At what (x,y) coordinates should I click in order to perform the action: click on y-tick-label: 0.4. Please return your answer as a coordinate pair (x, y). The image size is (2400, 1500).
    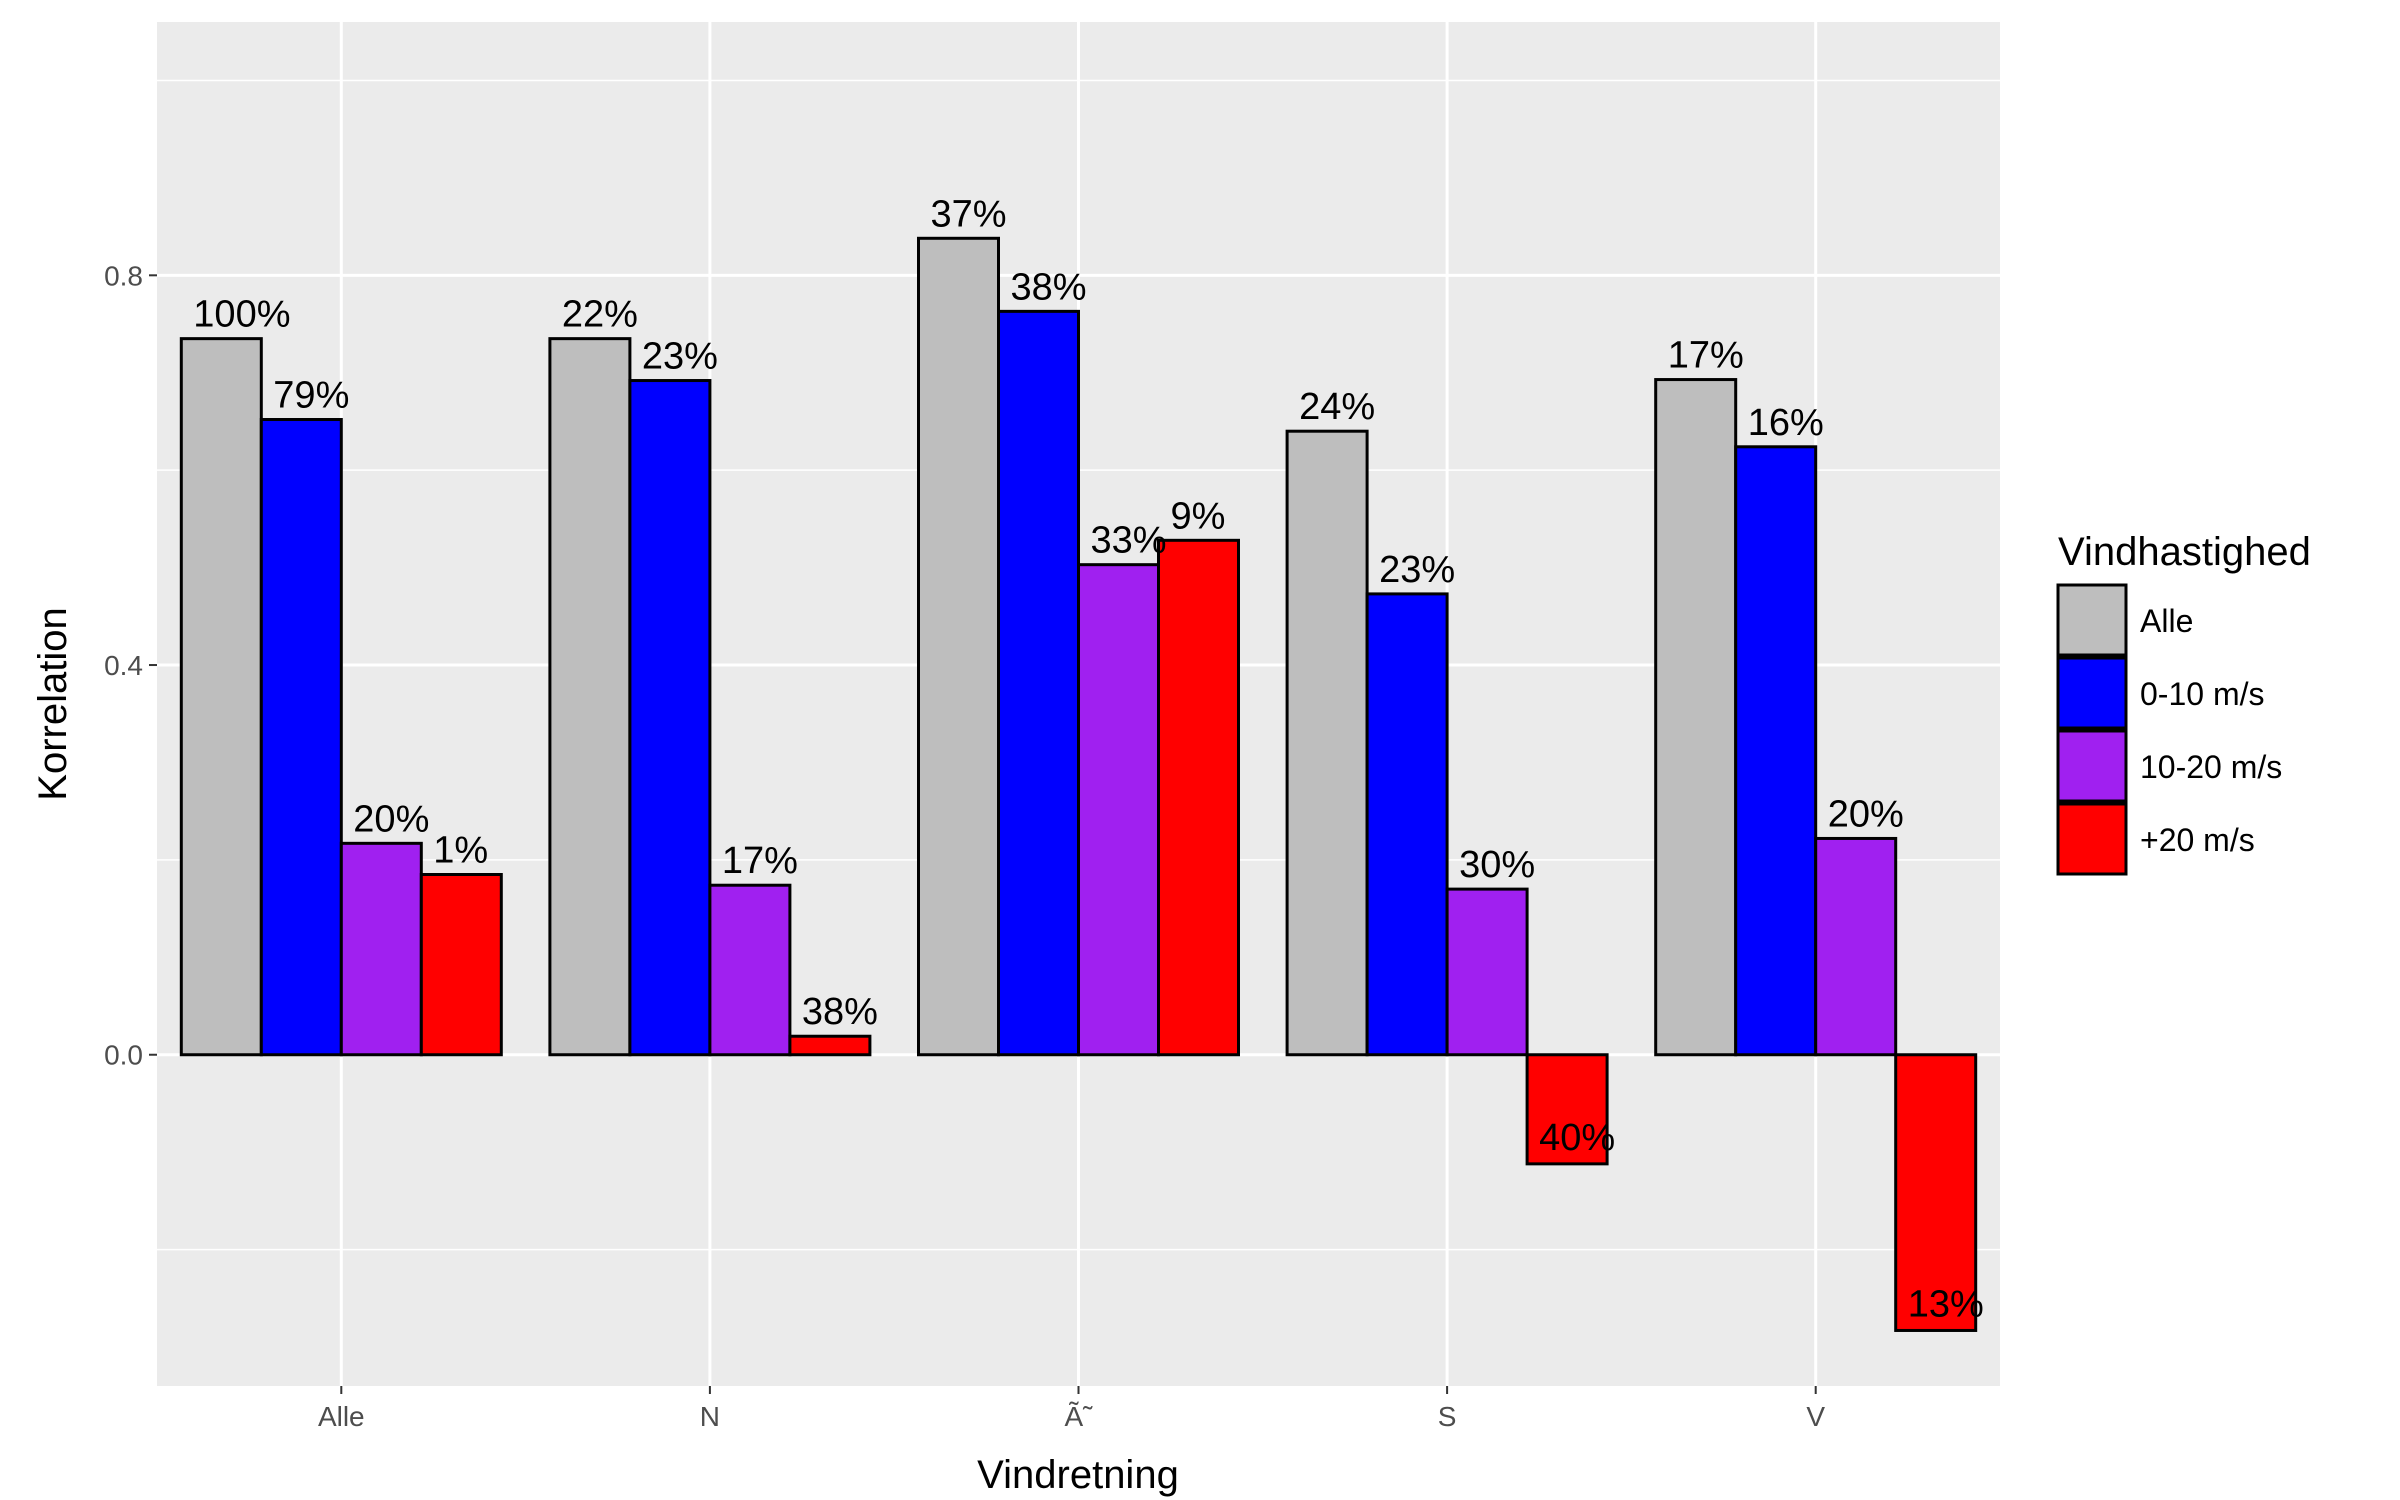
    Looking at the image, I should click on (123, 665).